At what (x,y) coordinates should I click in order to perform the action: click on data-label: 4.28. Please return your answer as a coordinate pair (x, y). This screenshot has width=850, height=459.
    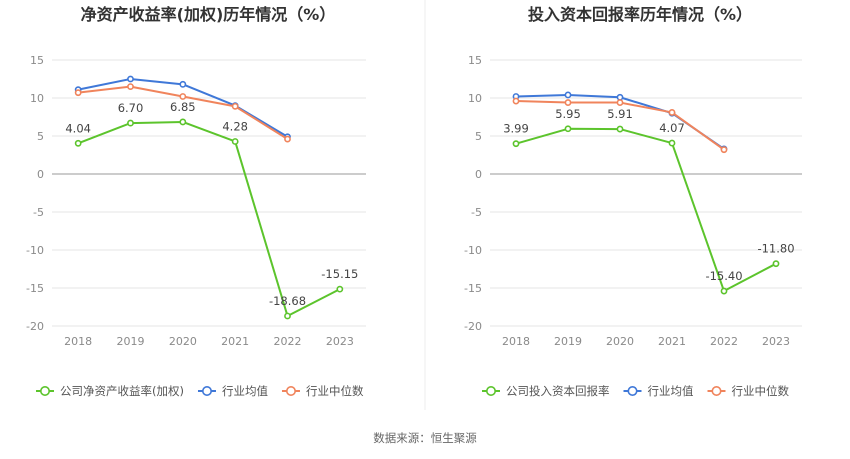
    Looking at the image, I should click on (235, 126).